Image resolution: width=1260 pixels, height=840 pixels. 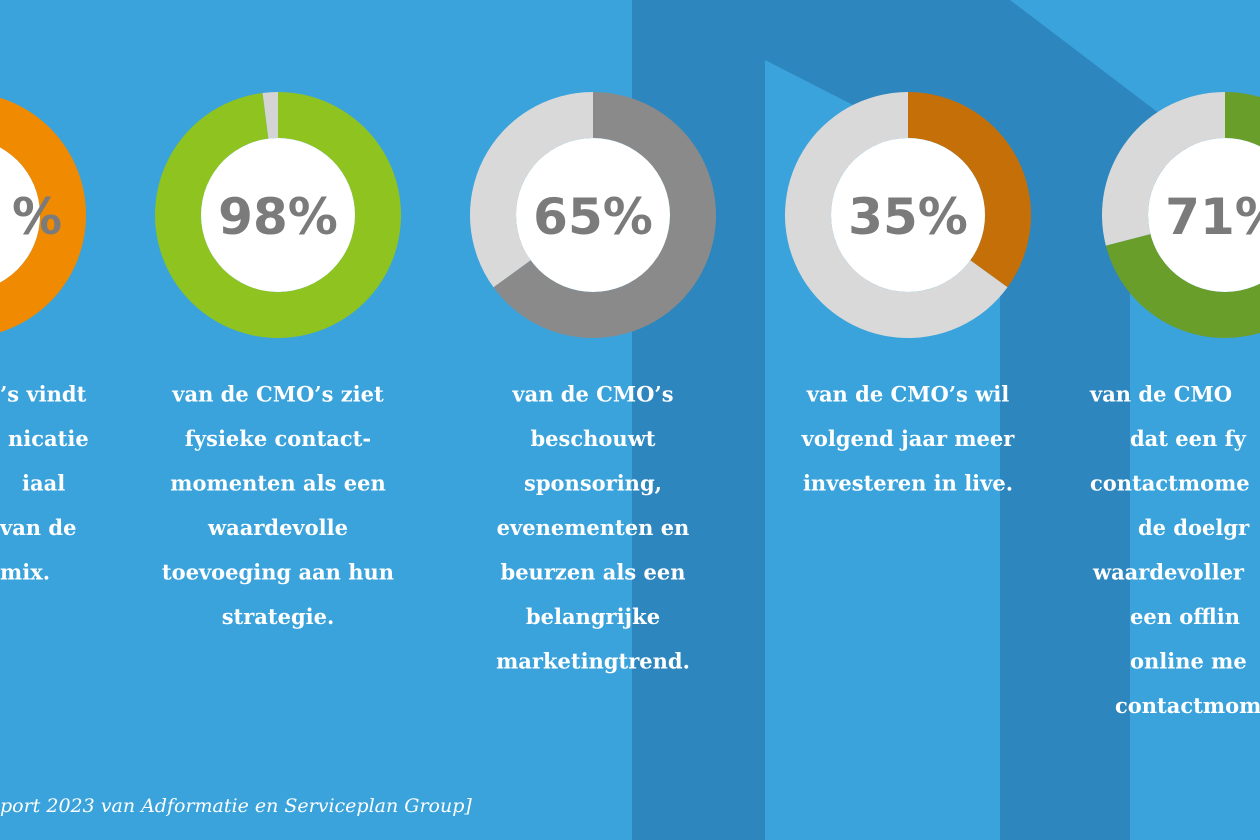 I want to click on description-line: toevoeging aan hun, so click(x=278, y=572).